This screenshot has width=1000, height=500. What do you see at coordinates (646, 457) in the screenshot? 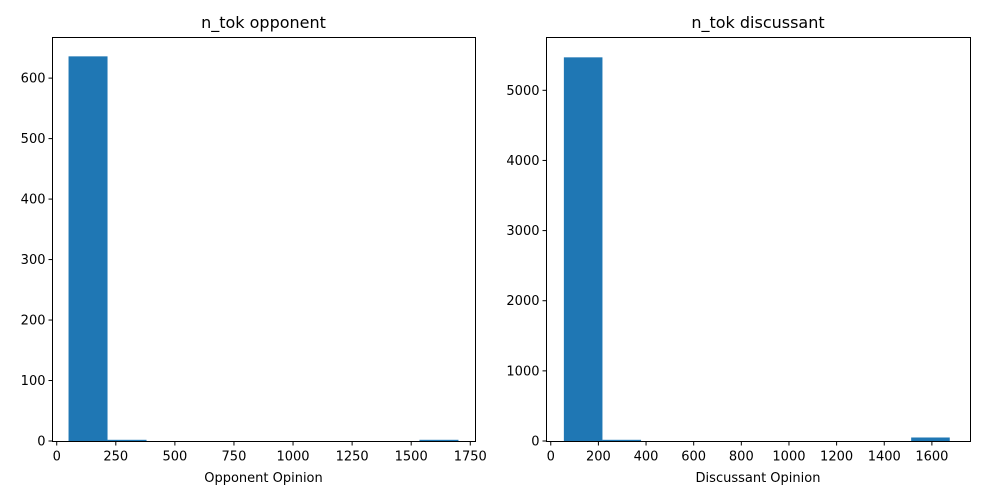
I see `x-tick-label: 400` at bounding box center [646, 457].